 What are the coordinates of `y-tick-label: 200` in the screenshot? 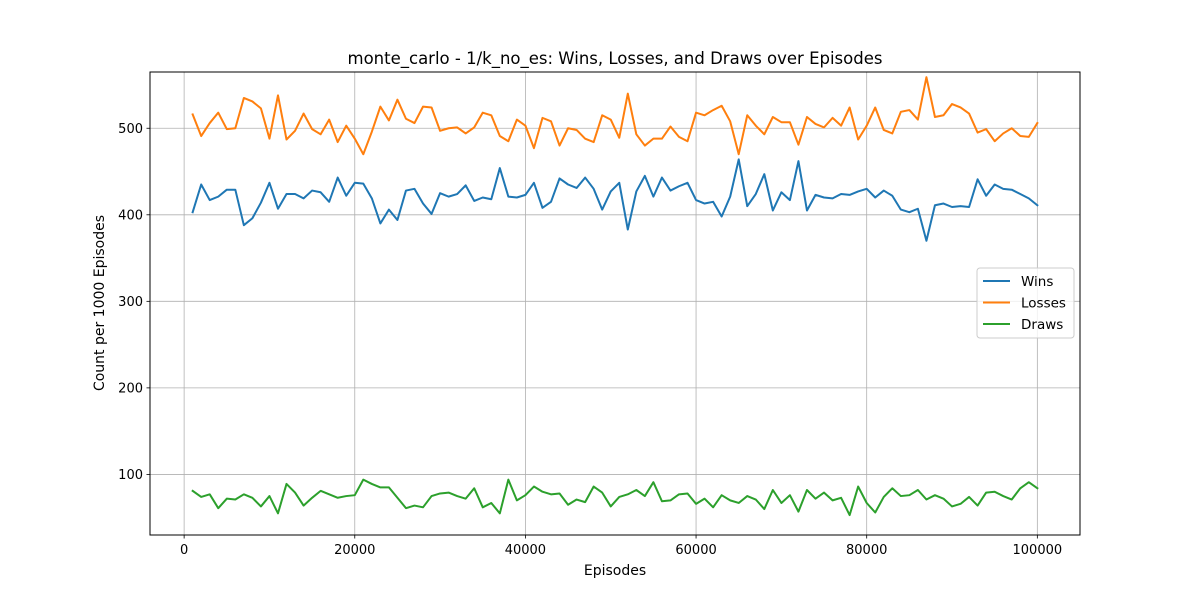 It's located at (130, 388).